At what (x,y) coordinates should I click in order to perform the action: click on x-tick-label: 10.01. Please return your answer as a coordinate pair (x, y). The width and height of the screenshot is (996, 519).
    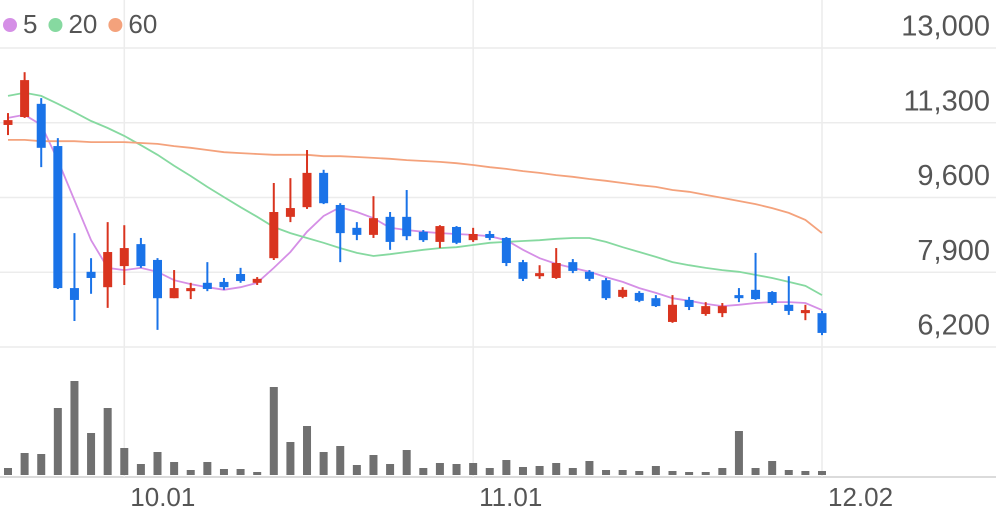
    Looking at the image, I should click on (162, 497).